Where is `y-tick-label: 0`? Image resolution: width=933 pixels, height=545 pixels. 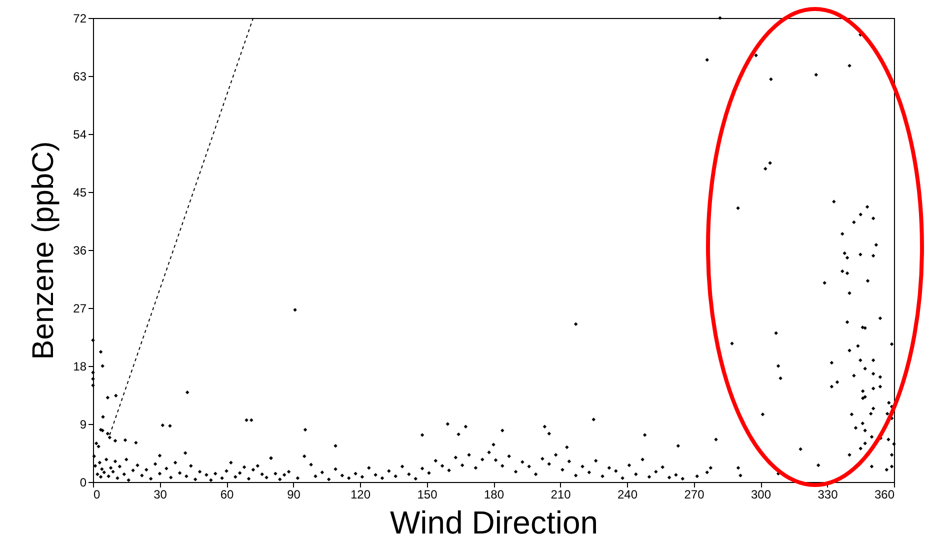
y-tick-label: 0 is located at coordinates (83, 483).